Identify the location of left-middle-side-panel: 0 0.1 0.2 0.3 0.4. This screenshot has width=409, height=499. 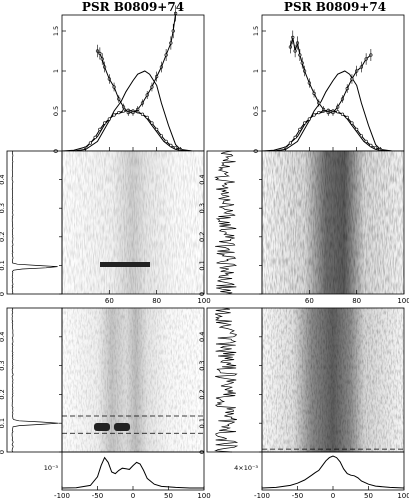
(31, 223).